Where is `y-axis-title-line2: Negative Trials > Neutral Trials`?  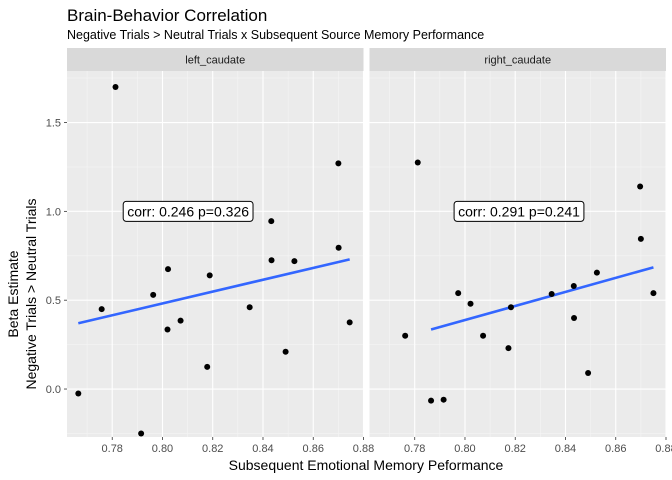
y-axis-title-line2: Negative Trials > Neutral Trials is located at coordinates (31, 293).